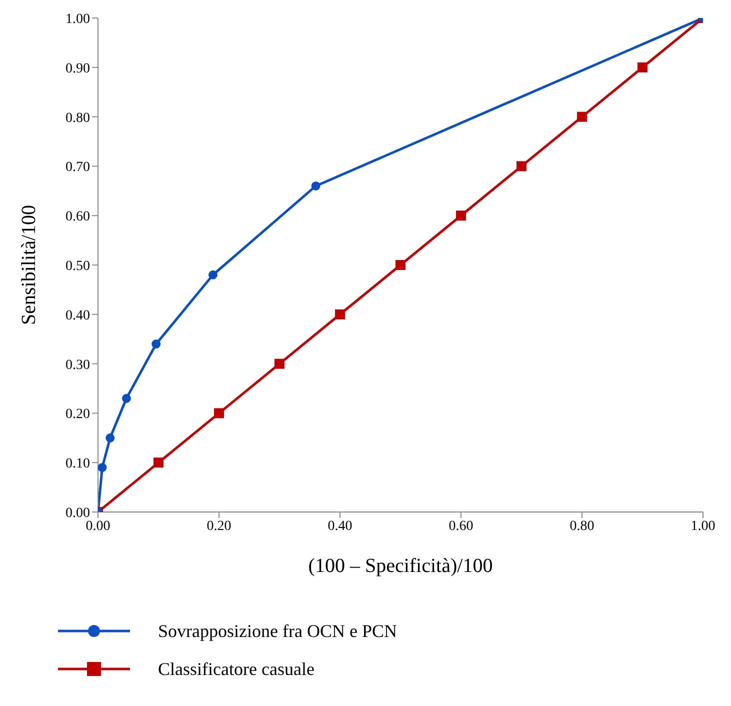 Image resolution: width=731 pixels, height=706 pixels. I want to click on y-tick-label: 1.00, so click(78, 19).